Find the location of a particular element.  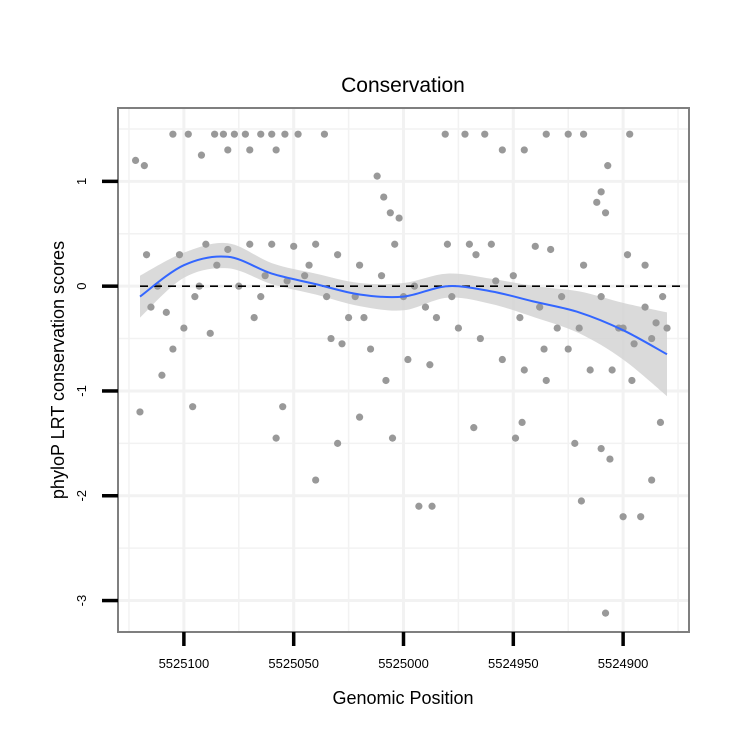

y-axis-title: phyloP LRT conservation scores is located at coordinates (58, 370).